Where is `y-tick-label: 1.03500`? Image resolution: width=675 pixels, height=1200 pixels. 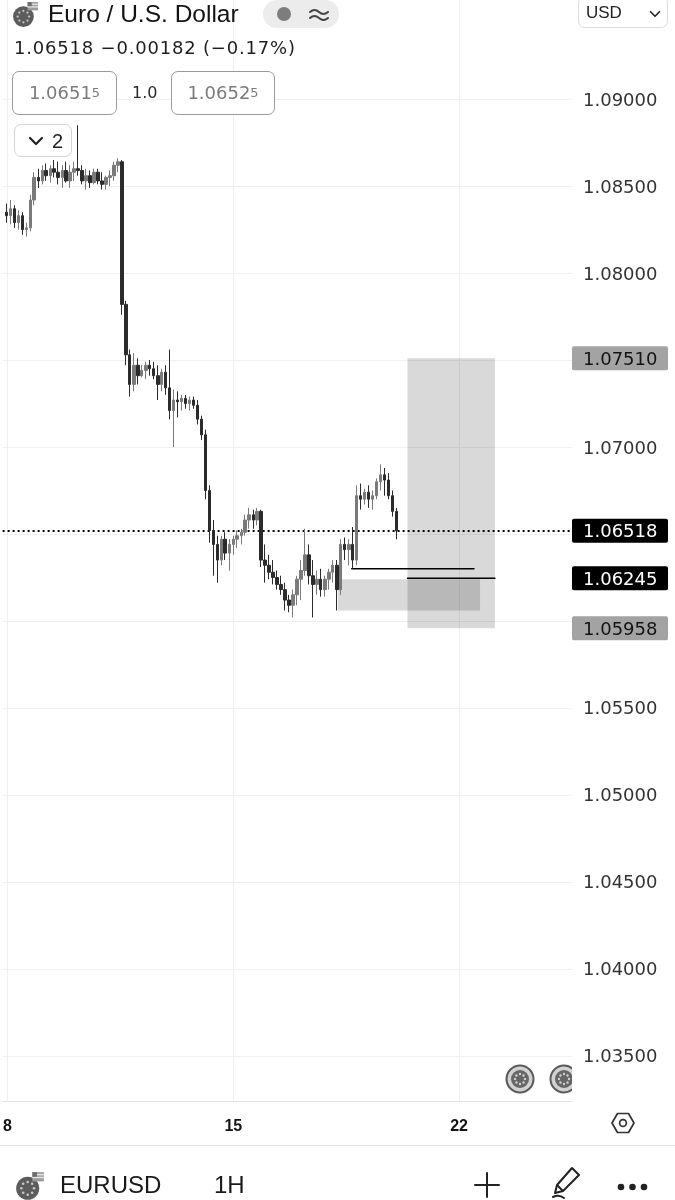 y-tick-label: 1.03500 is located at coordinates (620, 1056).